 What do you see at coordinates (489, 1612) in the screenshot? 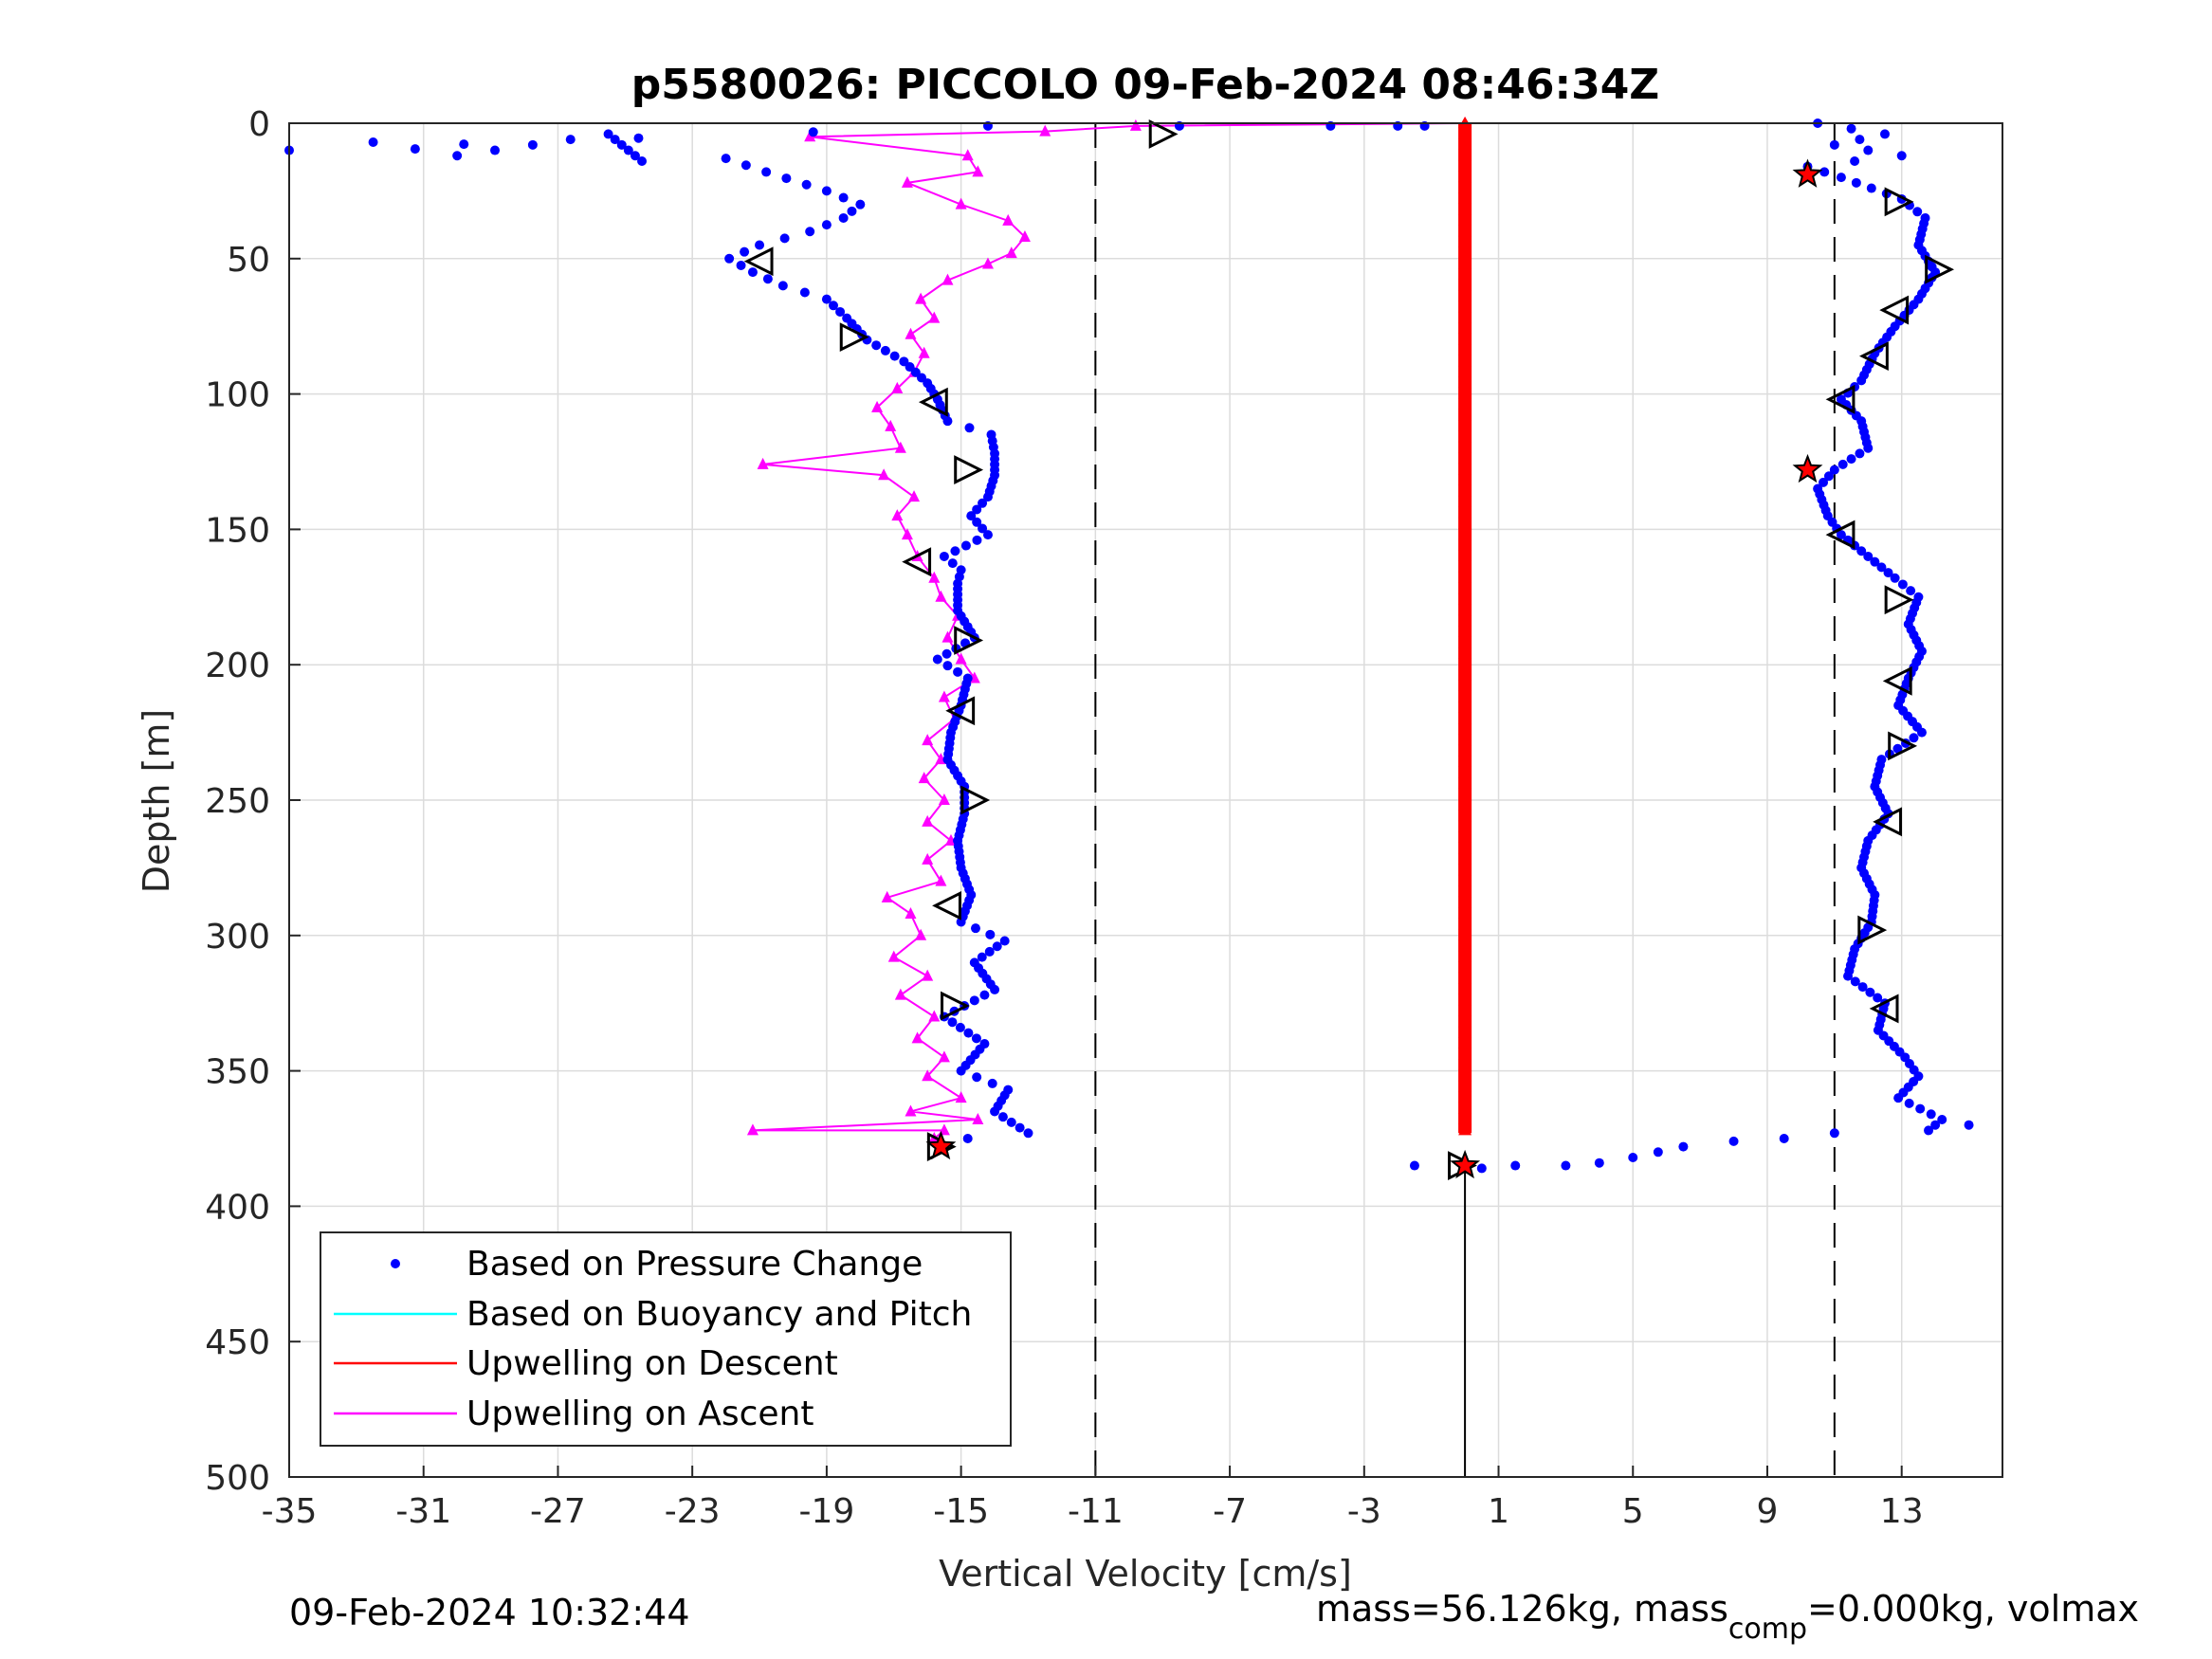
I see `footer-timestamp: 09-Feb-2024 10:32:44` at bounding box center [489, 1612].